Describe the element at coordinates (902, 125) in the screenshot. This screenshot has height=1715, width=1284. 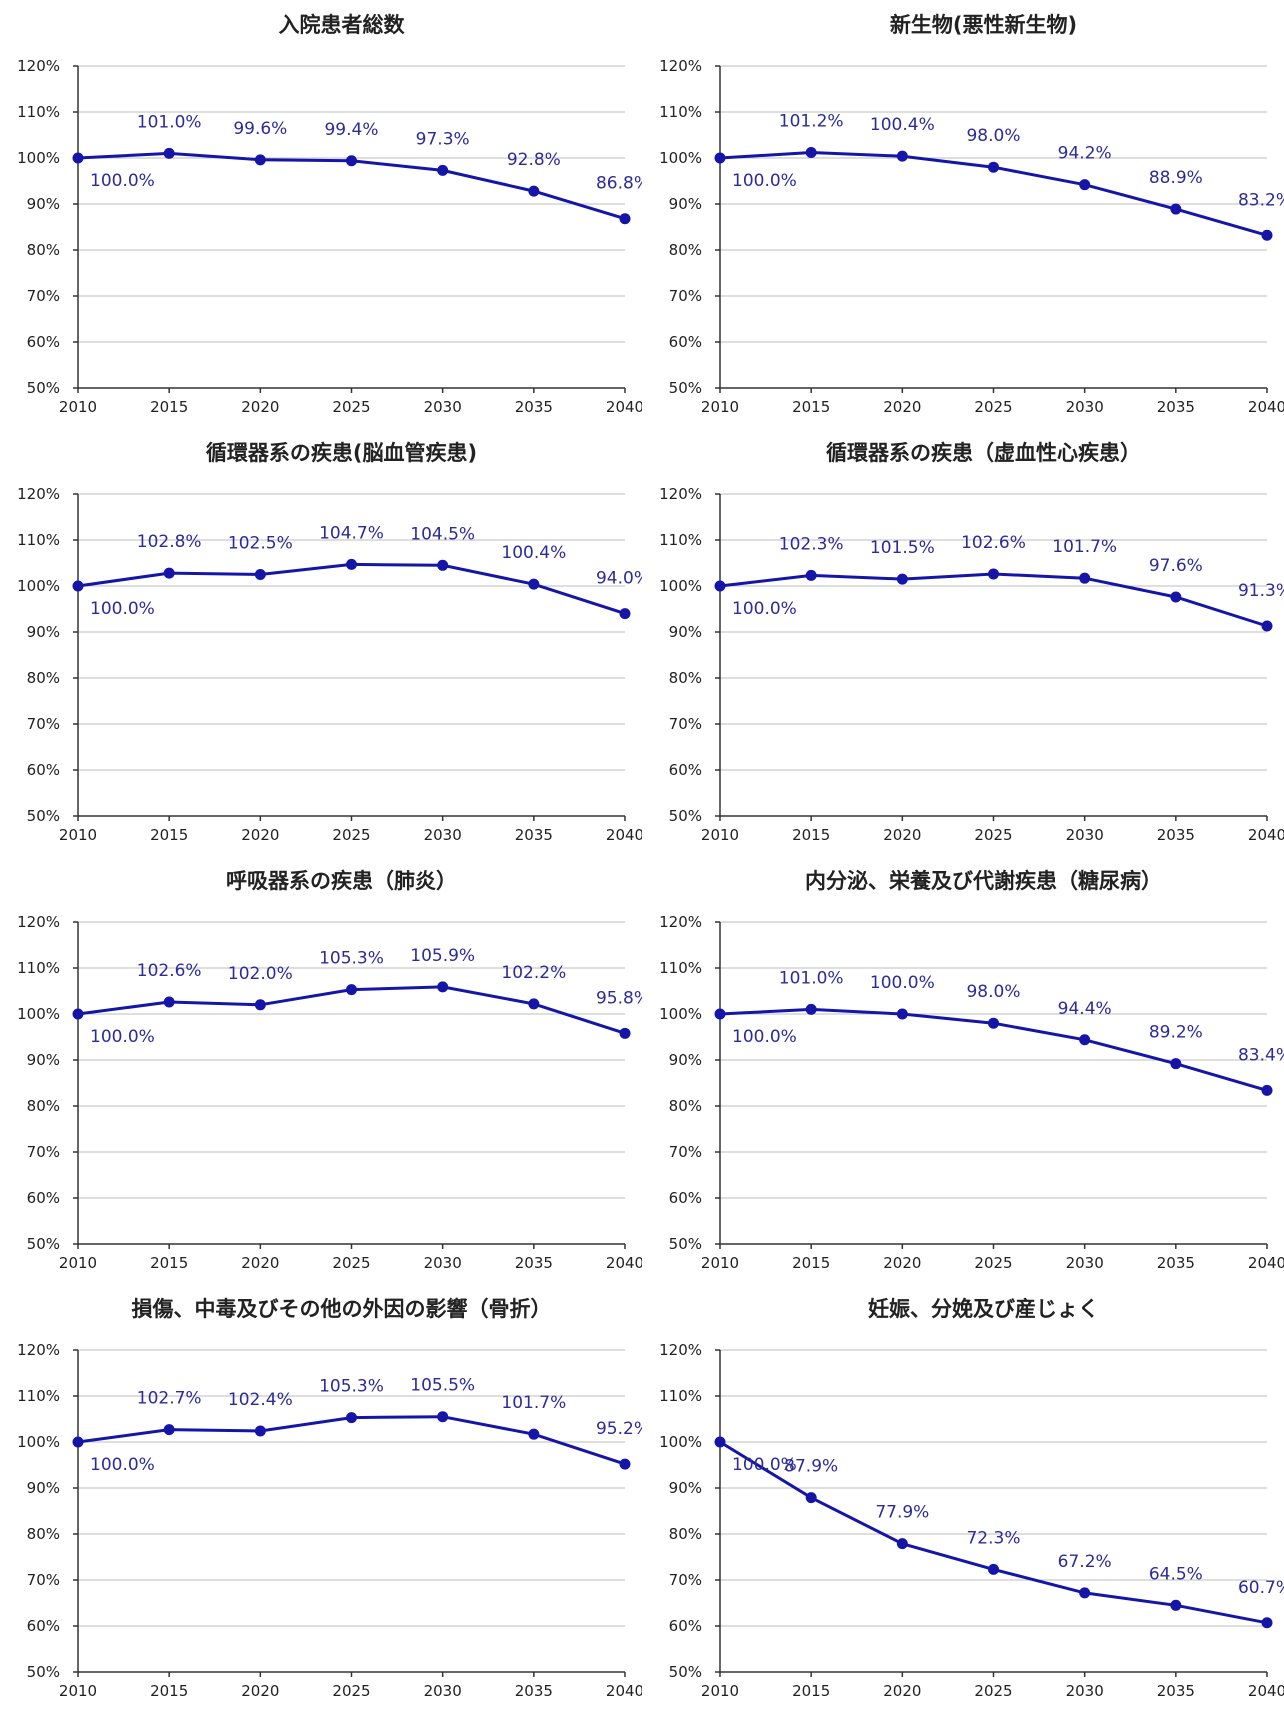
I see `data-label: 100.4%` at that location.